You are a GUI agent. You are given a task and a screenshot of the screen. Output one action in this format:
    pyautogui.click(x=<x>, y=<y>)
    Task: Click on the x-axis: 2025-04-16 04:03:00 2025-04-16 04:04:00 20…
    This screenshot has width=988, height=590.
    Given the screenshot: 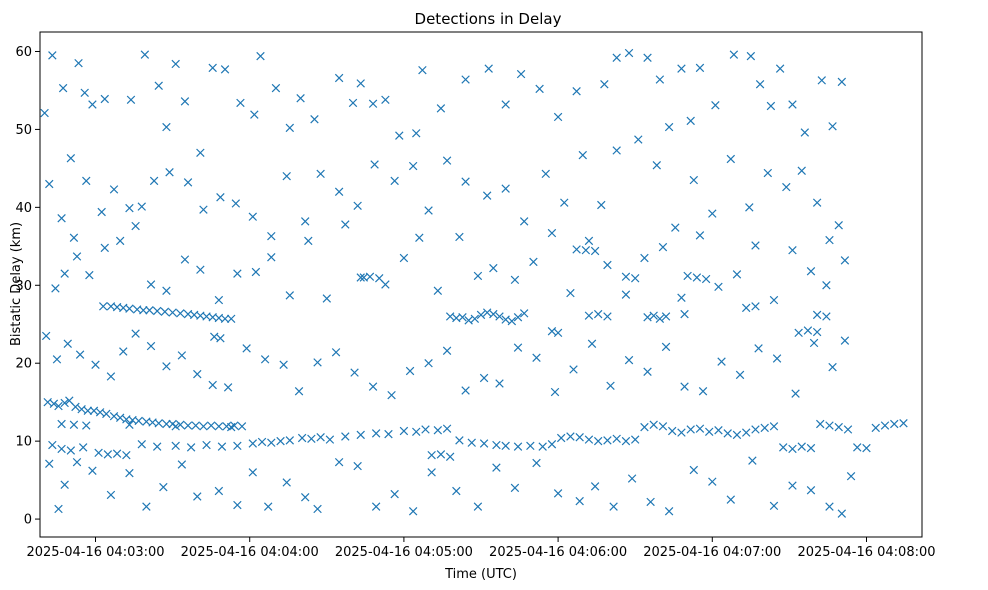 What is the action you would take?
    pyautogui.click(x=481, y=548)
    